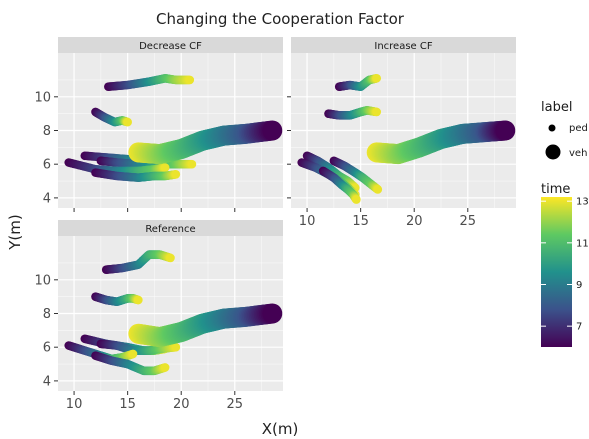 This screenshot has height=439, width=589. What do you see at coordinates (15, 232) in the screenshot?
I see `y-axis-label: Y(m)` at bounding box center [15, 232].